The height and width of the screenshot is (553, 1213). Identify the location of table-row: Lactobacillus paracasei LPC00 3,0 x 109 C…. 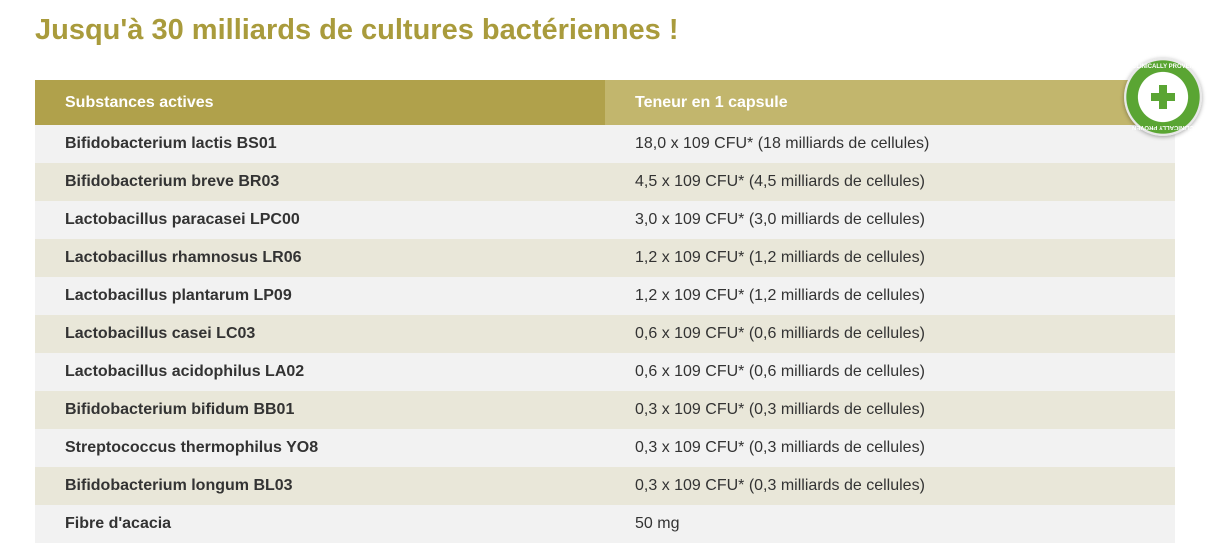
(605, 220).